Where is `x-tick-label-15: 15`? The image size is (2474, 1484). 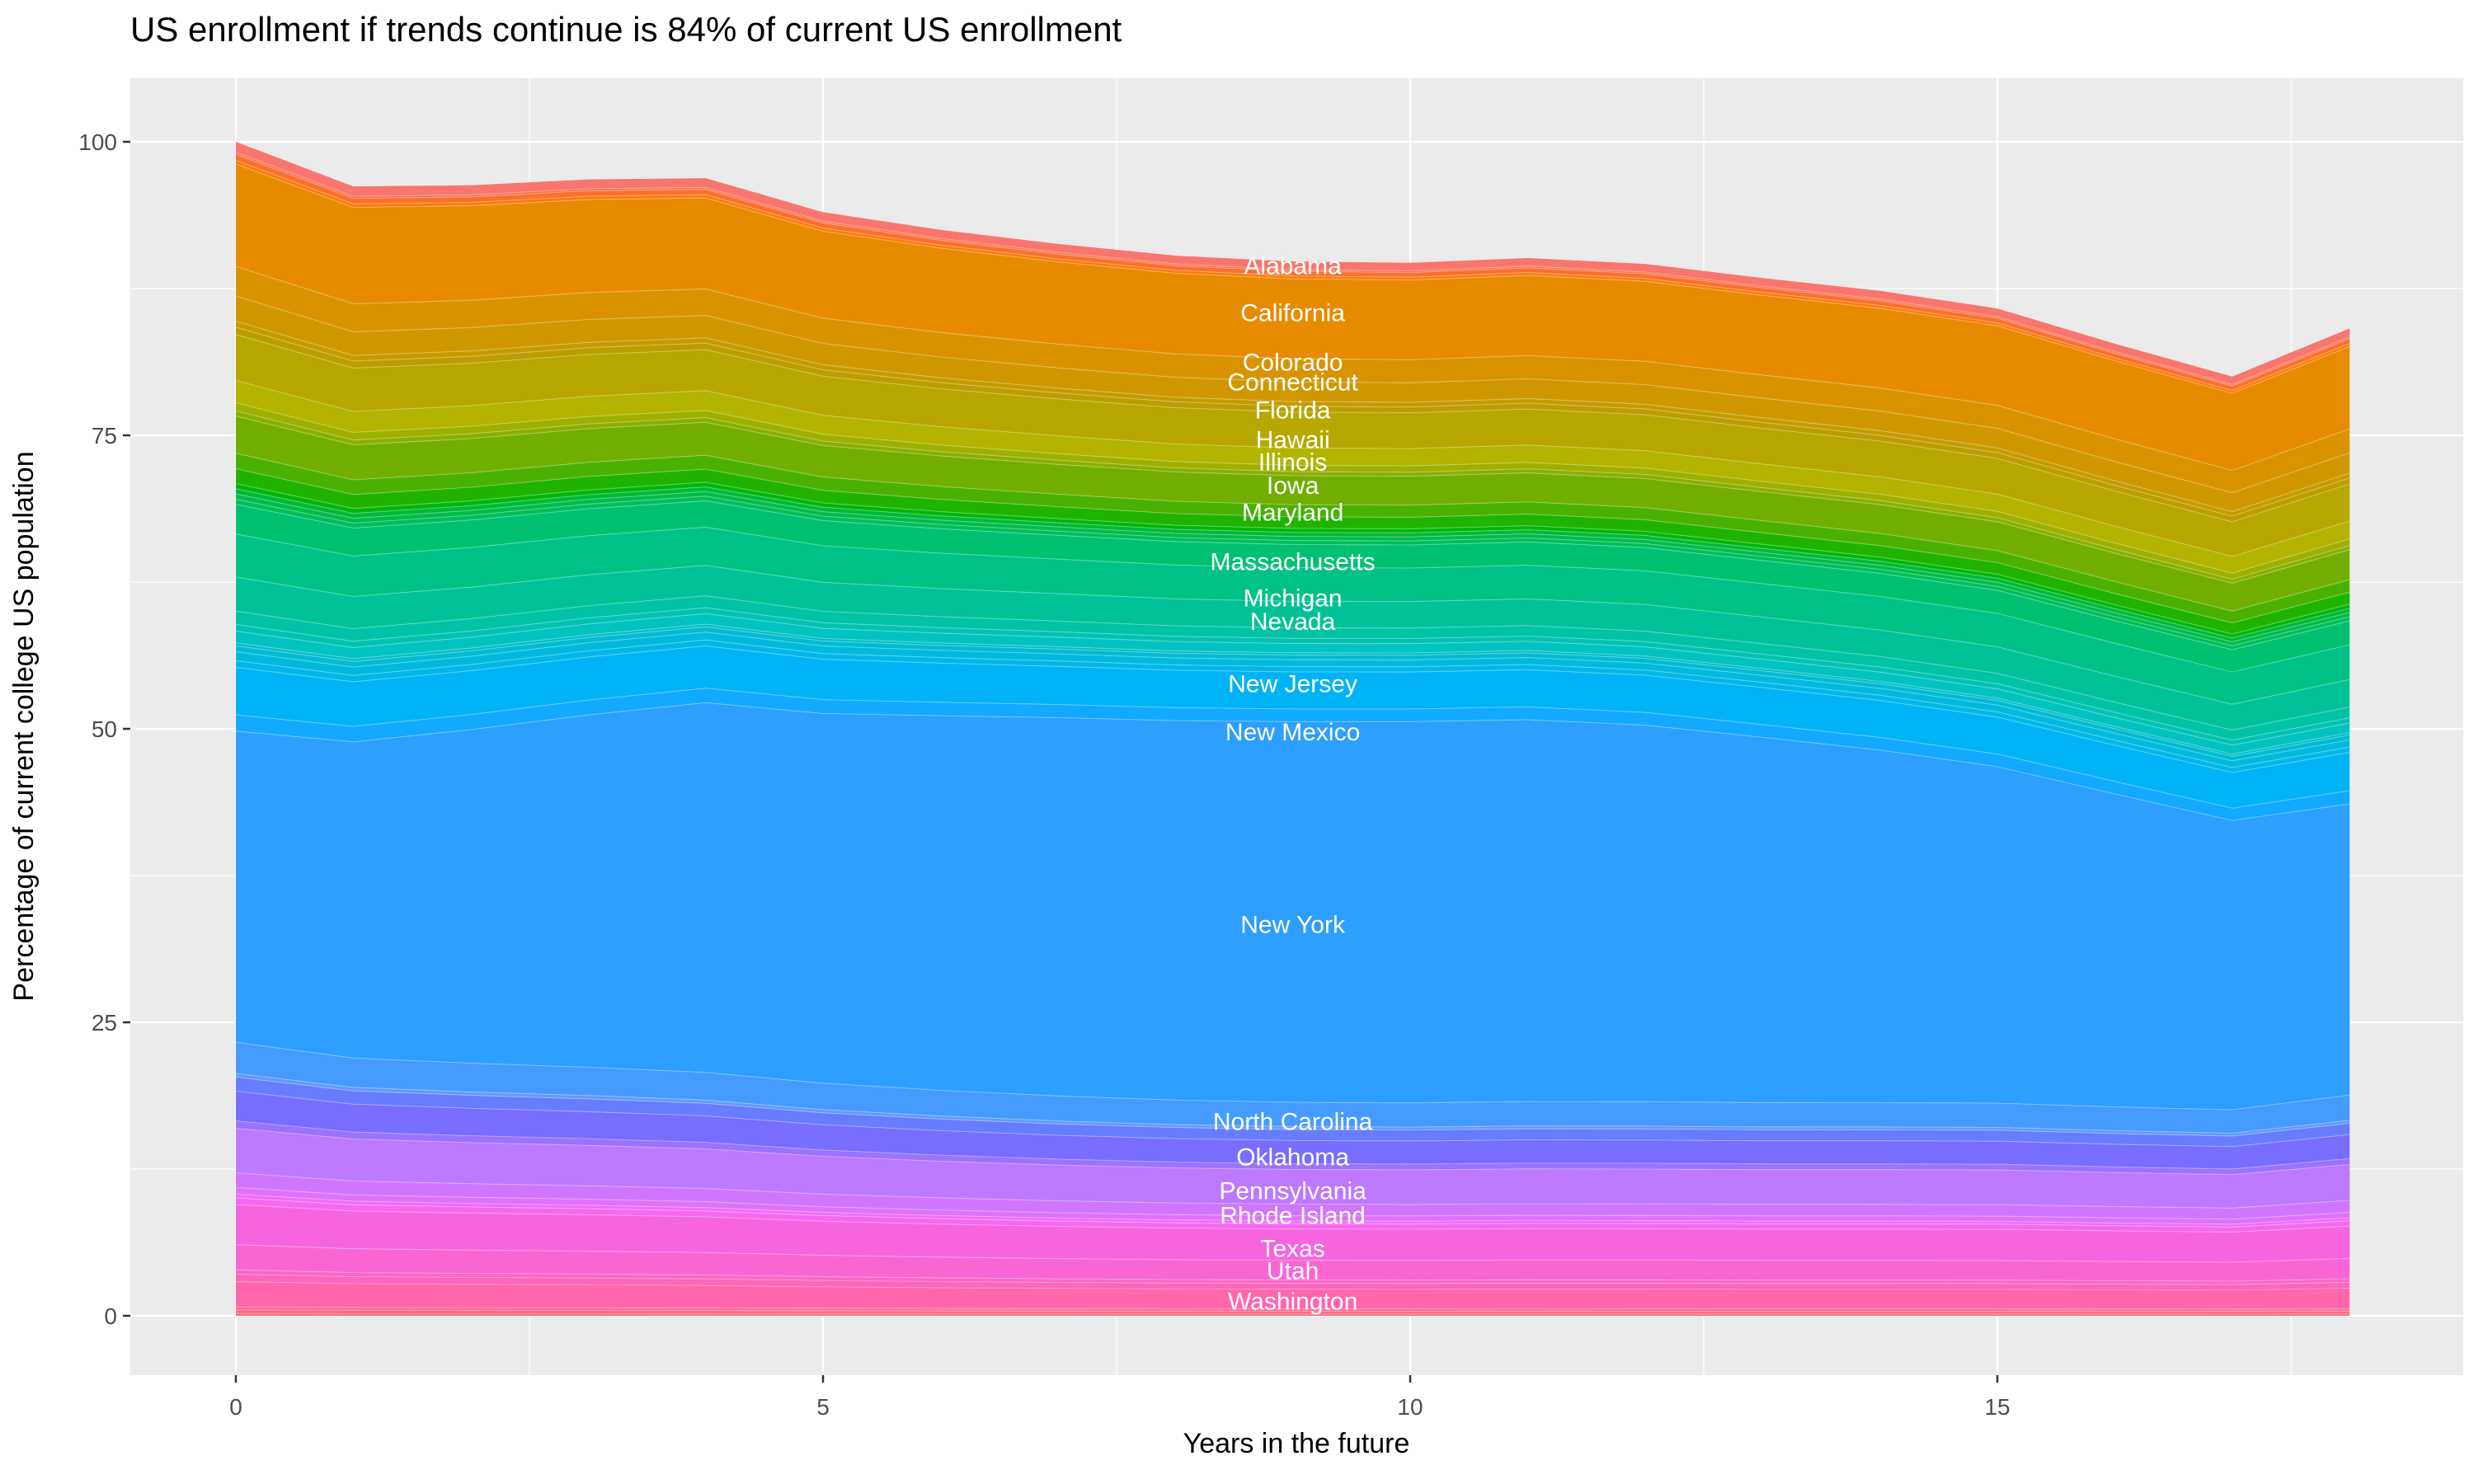 x-tick-label-15: 15 is located at coordinates (1997, 1407).